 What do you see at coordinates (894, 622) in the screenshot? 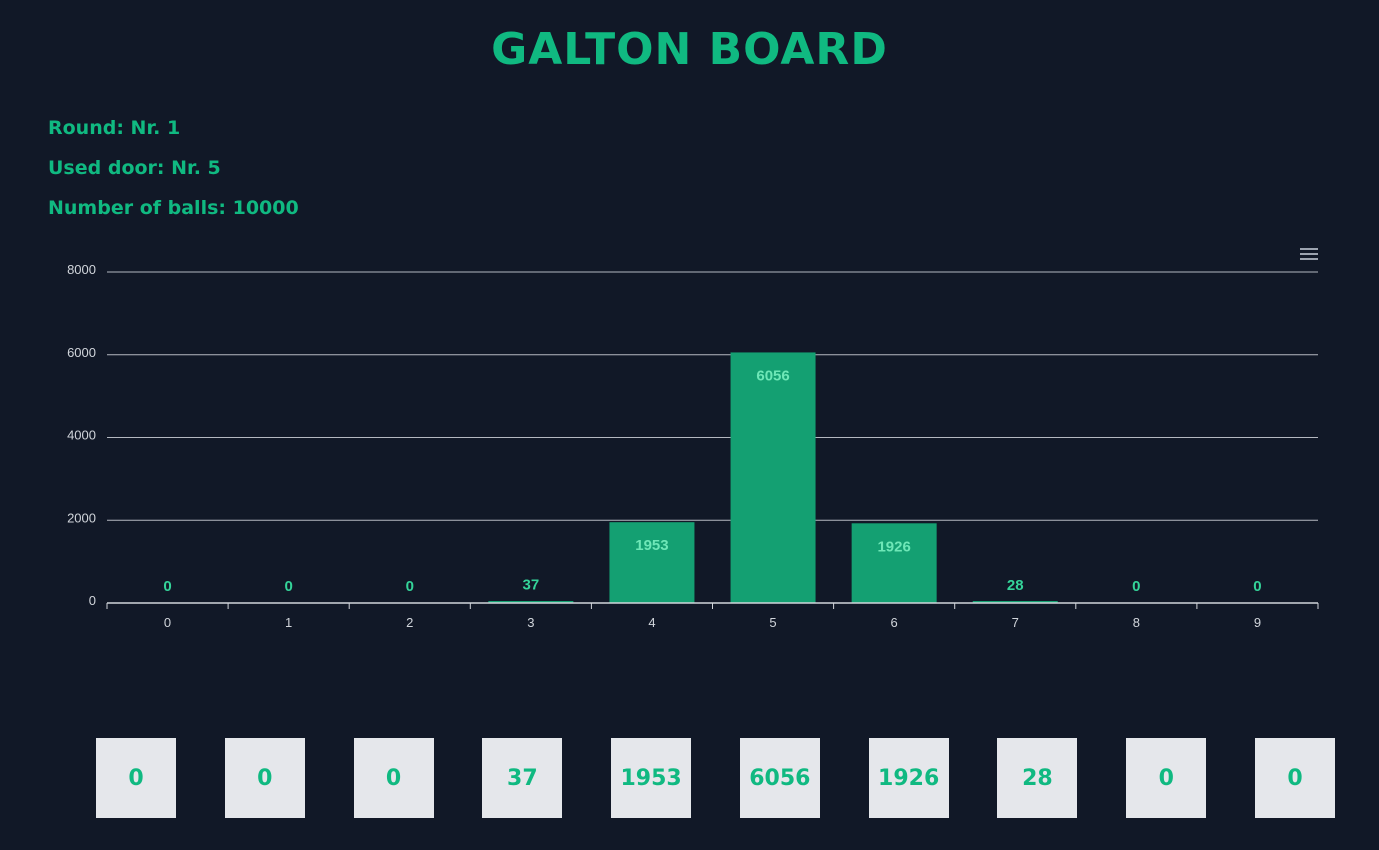
I see `x-tick-label: 6` at bounding box center [894, 622].